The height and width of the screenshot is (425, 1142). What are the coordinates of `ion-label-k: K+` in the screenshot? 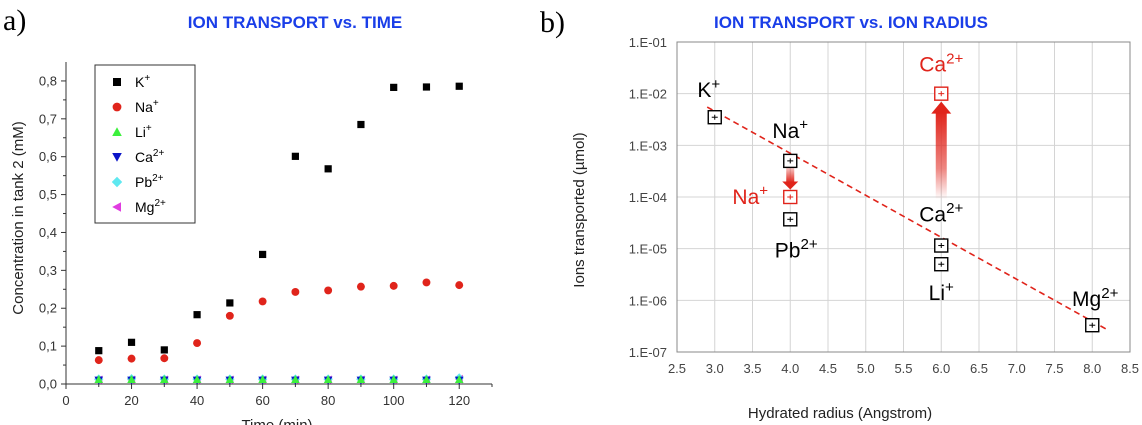 It's located at (708, 89).